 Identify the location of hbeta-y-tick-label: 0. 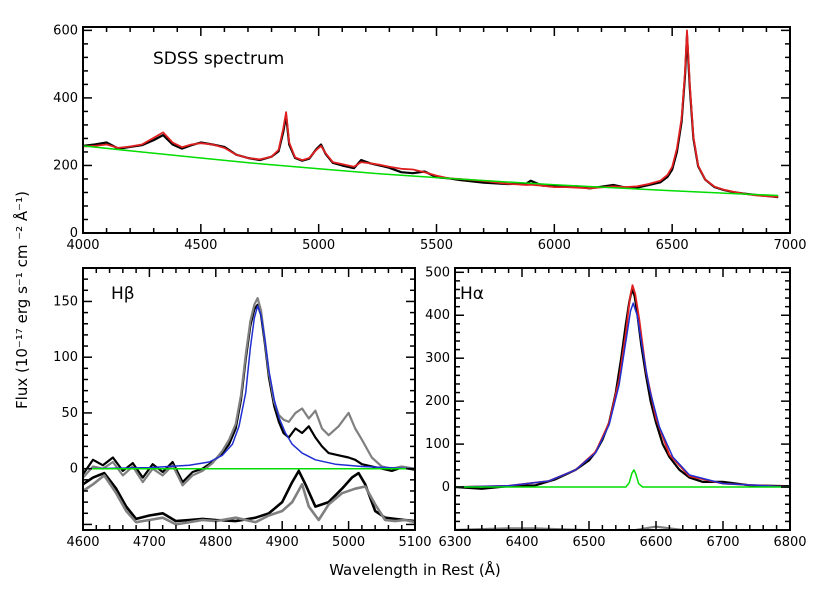
(74, 469).